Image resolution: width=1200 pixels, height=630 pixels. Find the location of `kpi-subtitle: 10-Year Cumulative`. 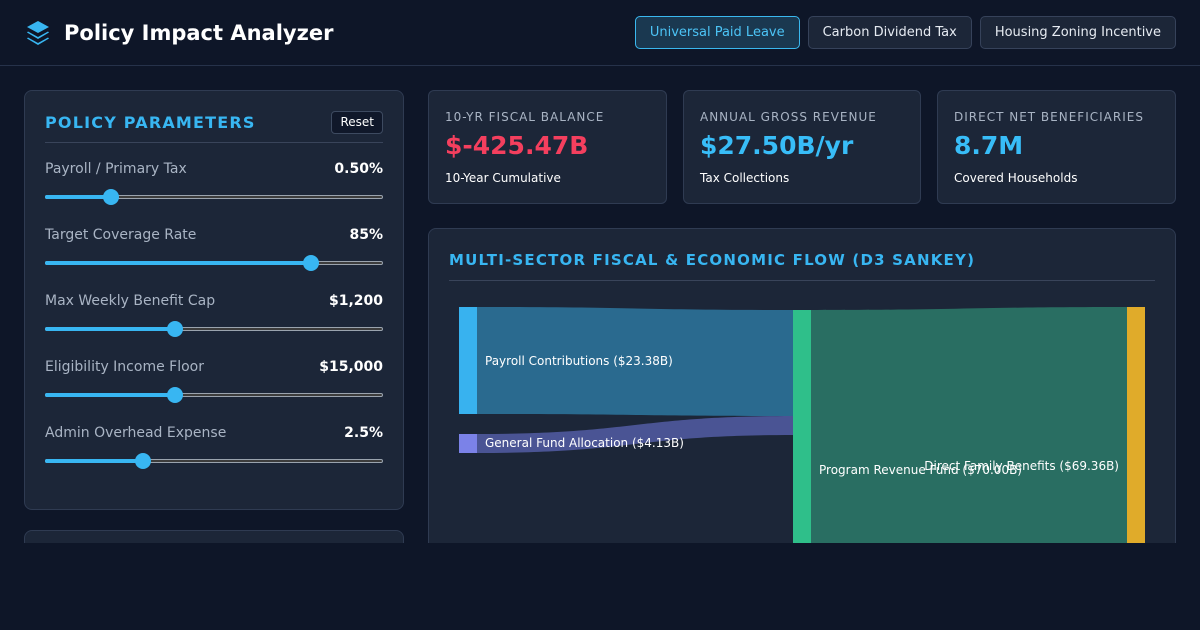

kpi-subtitle: 10-Year Cumulative is located at coordinates (503, 178).